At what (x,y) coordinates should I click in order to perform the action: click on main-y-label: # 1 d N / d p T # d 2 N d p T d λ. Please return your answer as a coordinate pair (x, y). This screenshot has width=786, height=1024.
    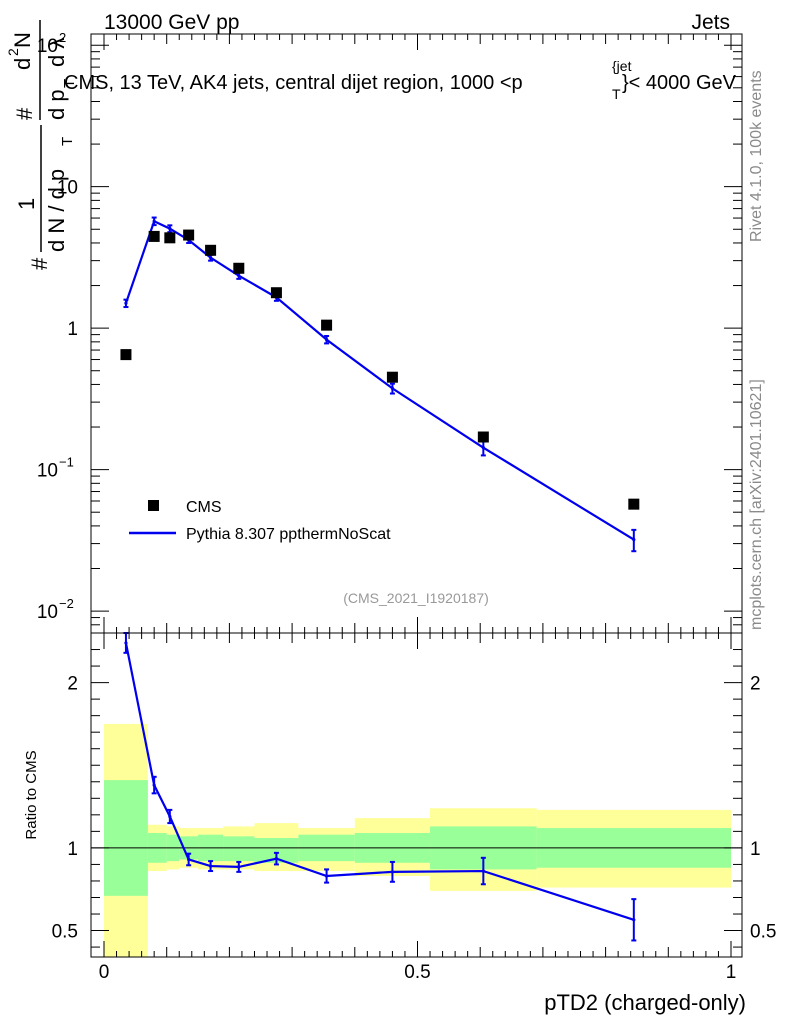
    Looking at the image, I should click on (41, 145).